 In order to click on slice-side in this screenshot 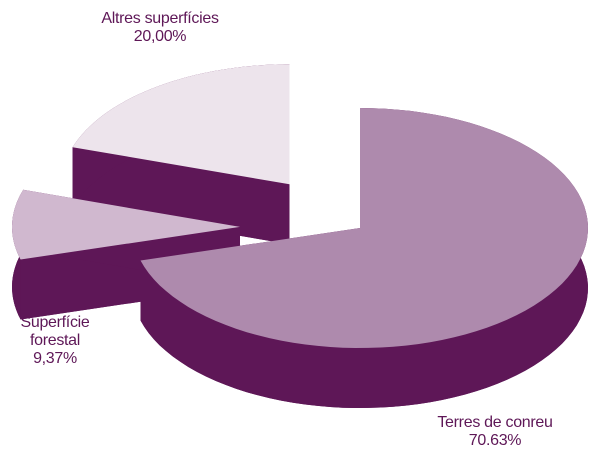, I will do `click(181, 196)`.